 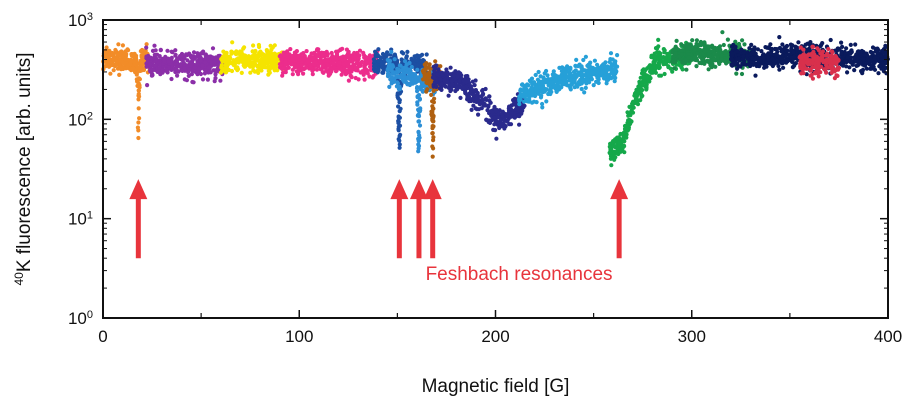 I want to click on resonance-arrow-head, so click(x=138, y=189).